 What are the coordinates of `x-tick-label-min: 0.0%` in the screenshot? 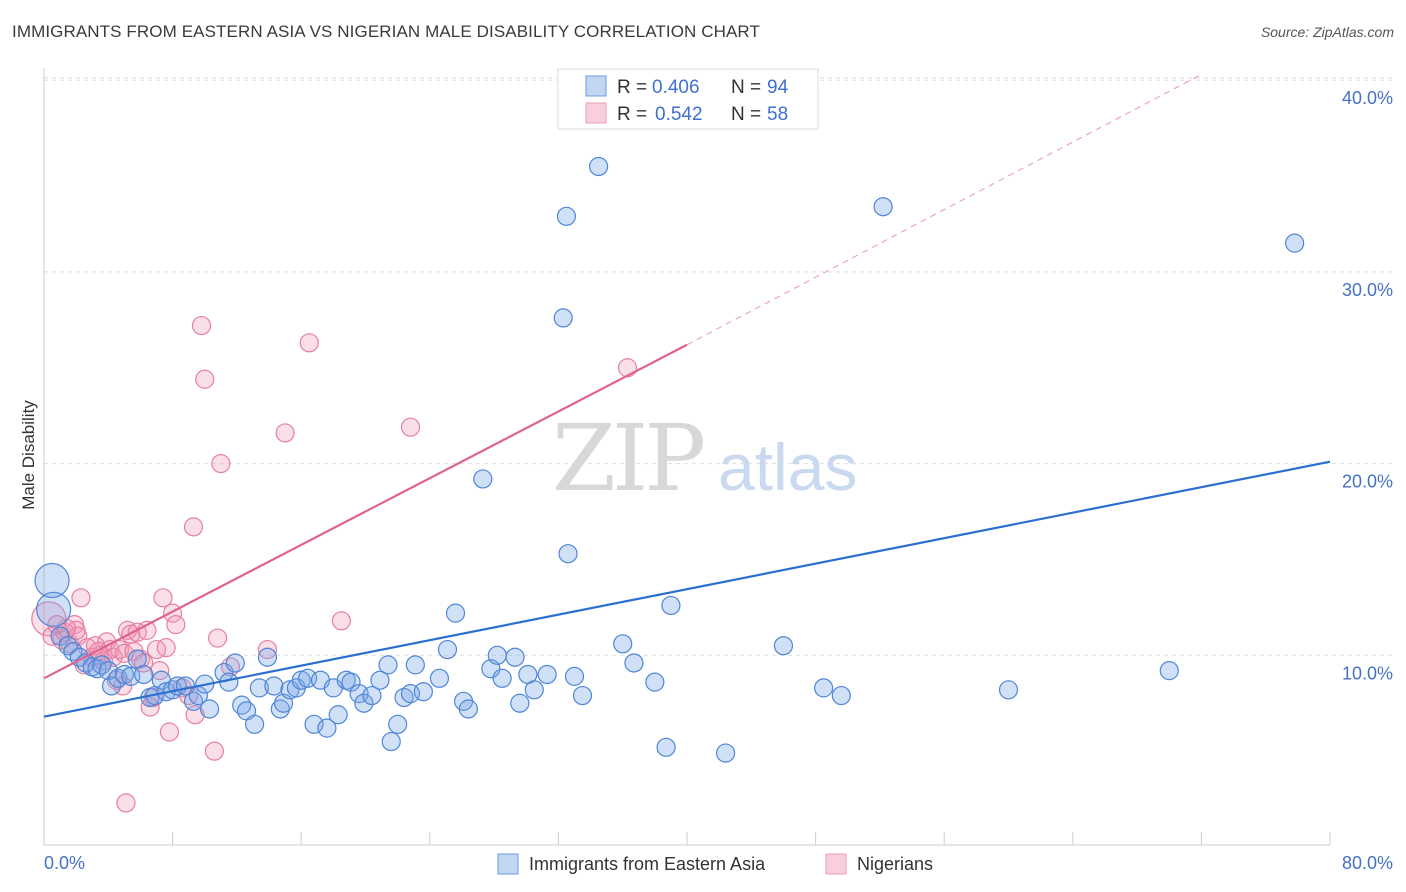 It's located at (64, 863).